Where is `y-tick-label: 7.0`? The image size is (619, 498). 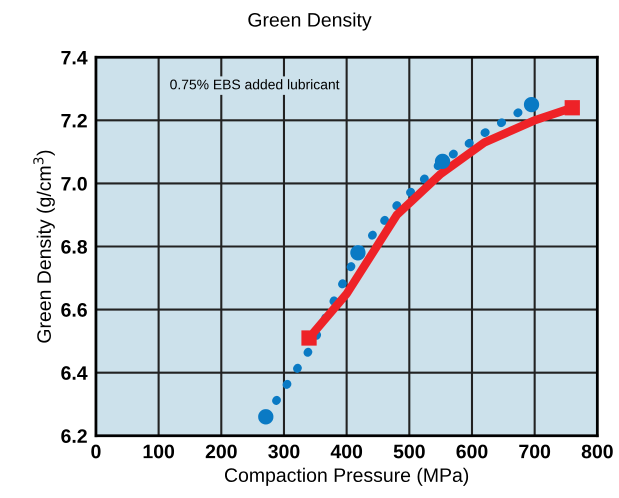
y-tick-label: 7.0 is located at coordinates (74, 183).